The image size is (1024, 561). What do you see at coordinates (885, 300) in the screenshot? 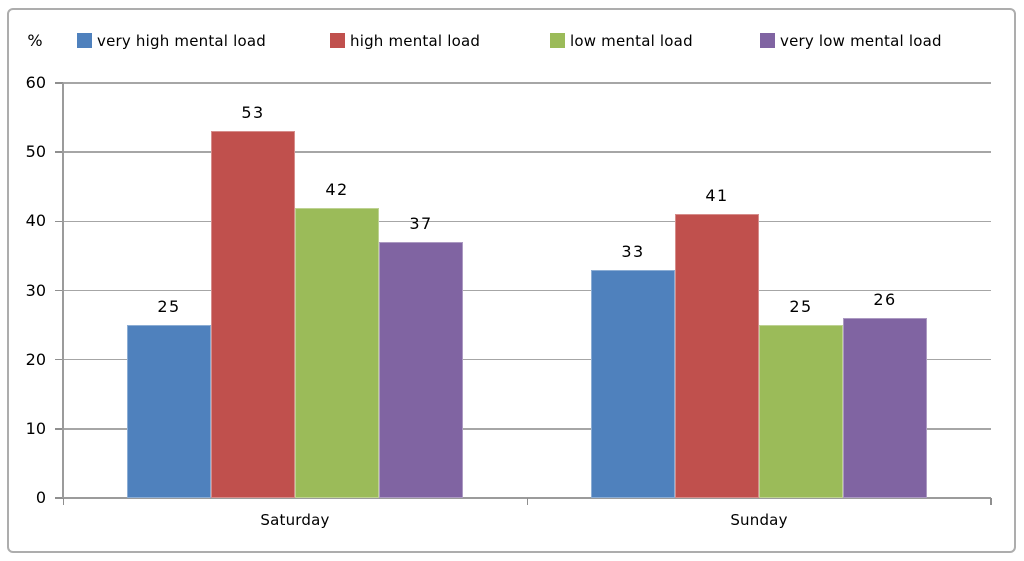
I see `bar-value-label: 26` at bounding box center [885, 300].